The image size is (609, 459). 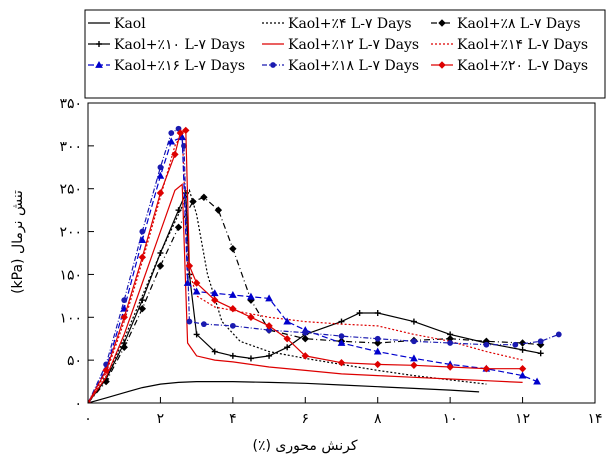 I want to click on x-tick-label: ۶, so click(x=306, y=419).